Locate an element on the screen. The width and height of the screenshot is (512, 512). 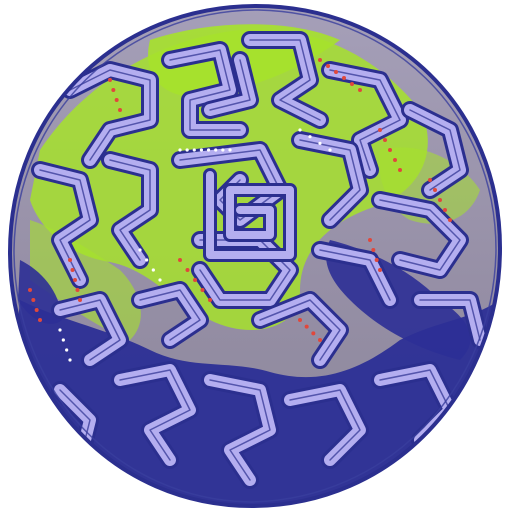
spiral-wall is located at coordinates (250, 215).